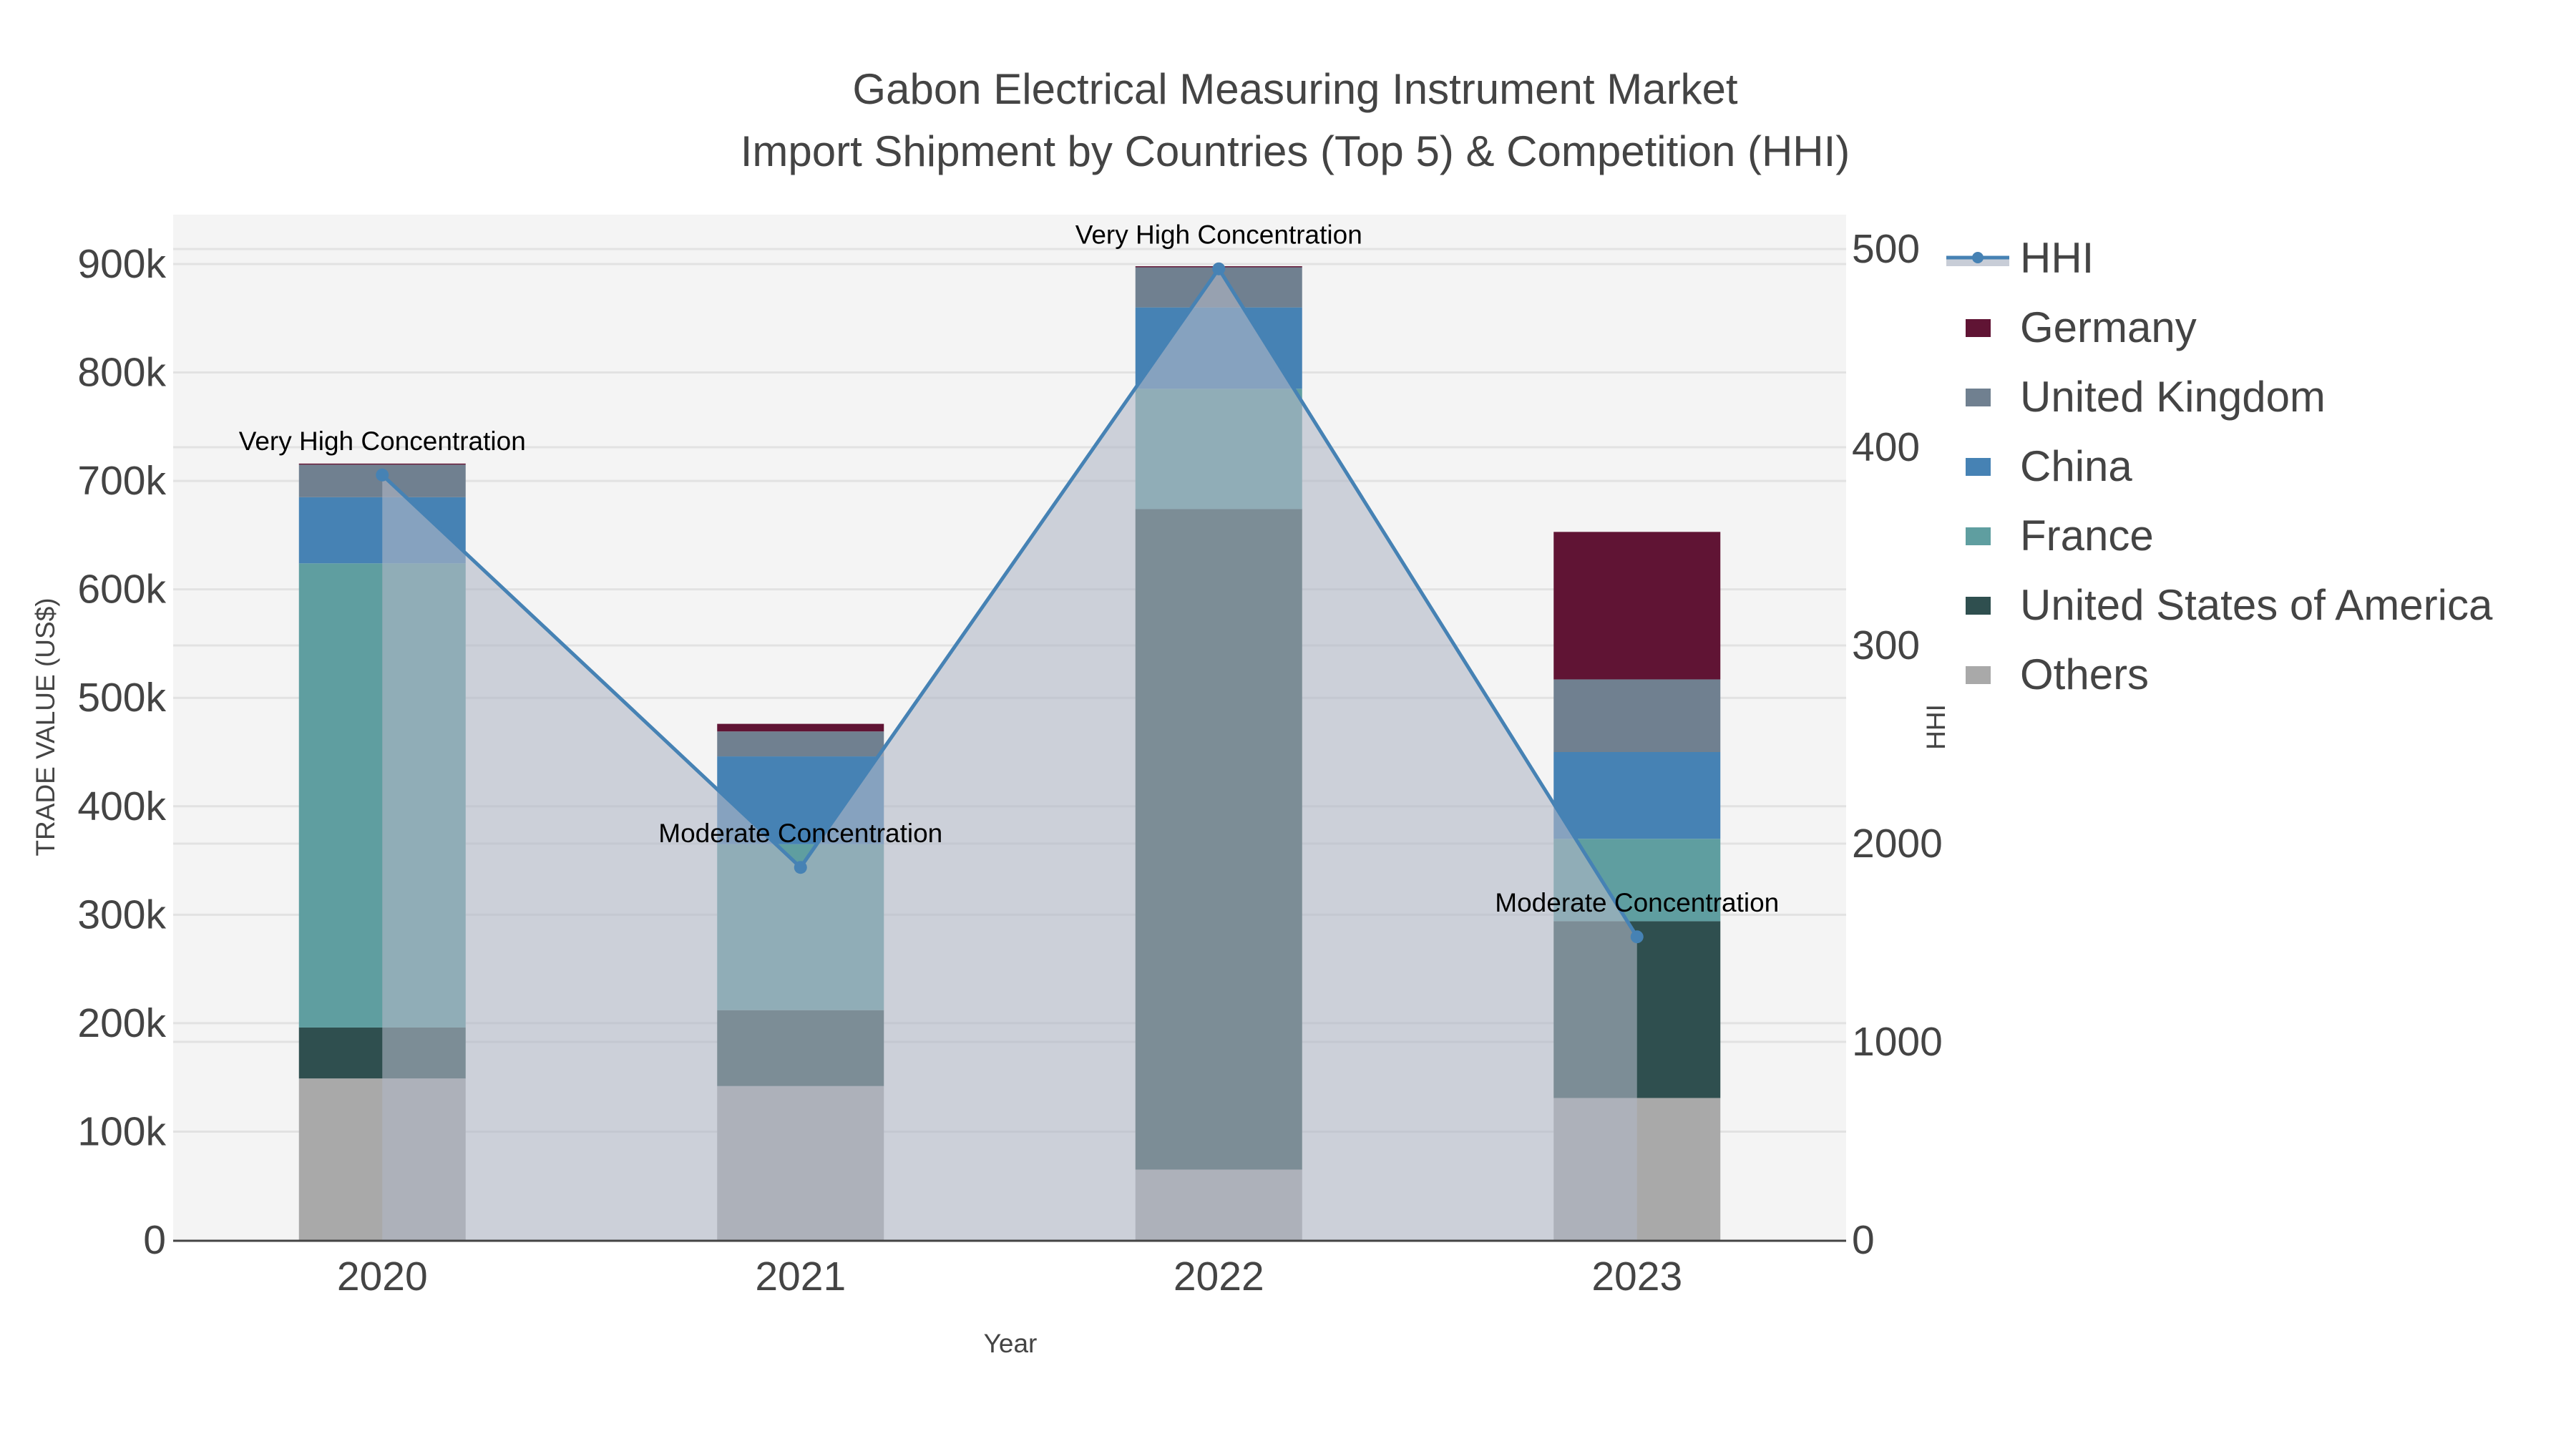 This screenshot has height=1449, width=2576. I want to click on legend-item: China, so click(2049, 466).